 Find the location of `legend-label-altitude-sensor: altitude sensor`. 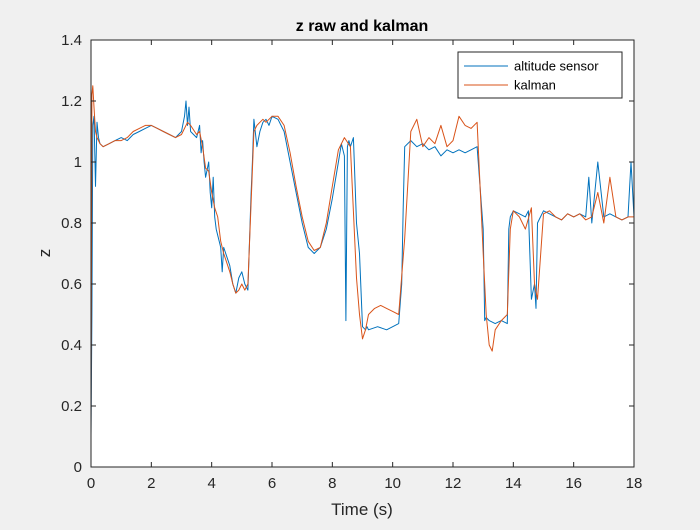

legend-label-altitude-sensor: altitude sensor is located at coordinates (556, 66).